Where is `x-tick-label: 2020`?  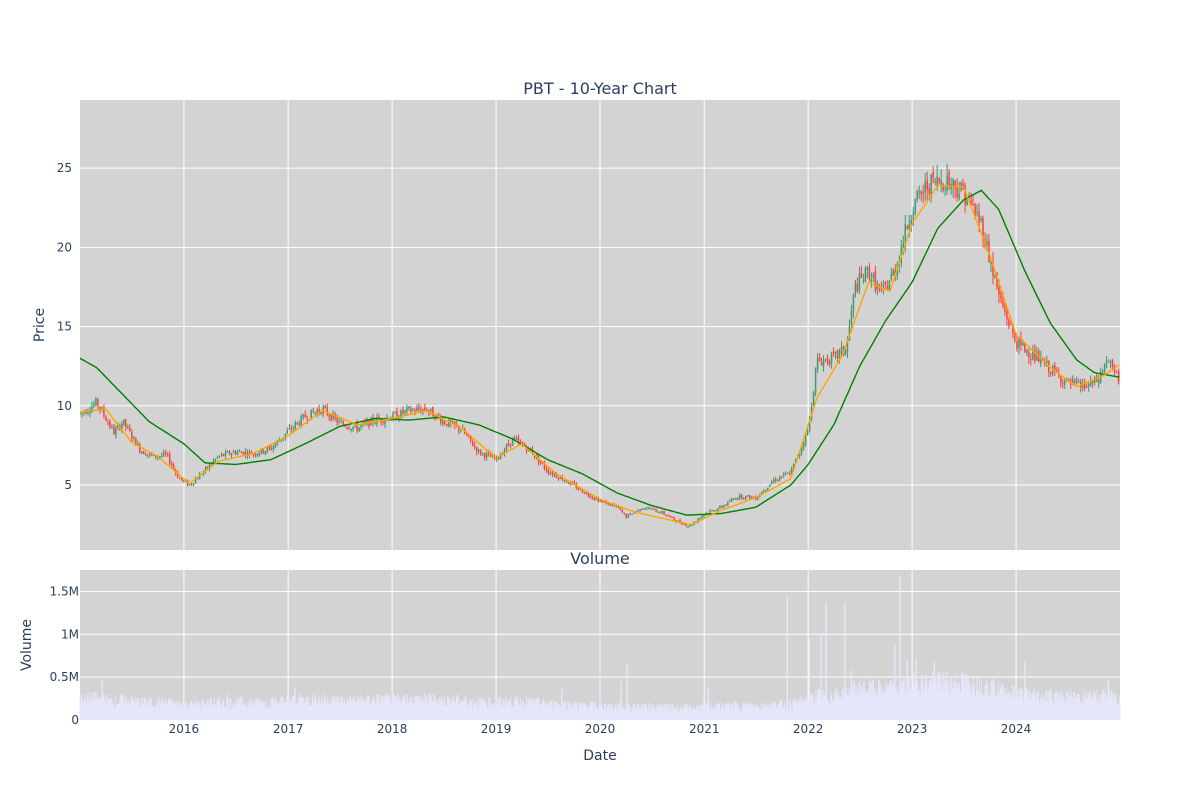 x-tick-label: 2020 is located at coordinates (600, 729).